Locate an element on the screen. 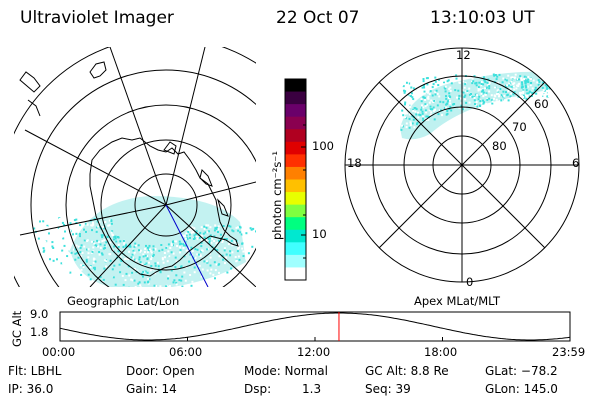 This screenshot has height=400, width=600. timeline-xtick-1: 06:00 is located at coordinates (186, 352).